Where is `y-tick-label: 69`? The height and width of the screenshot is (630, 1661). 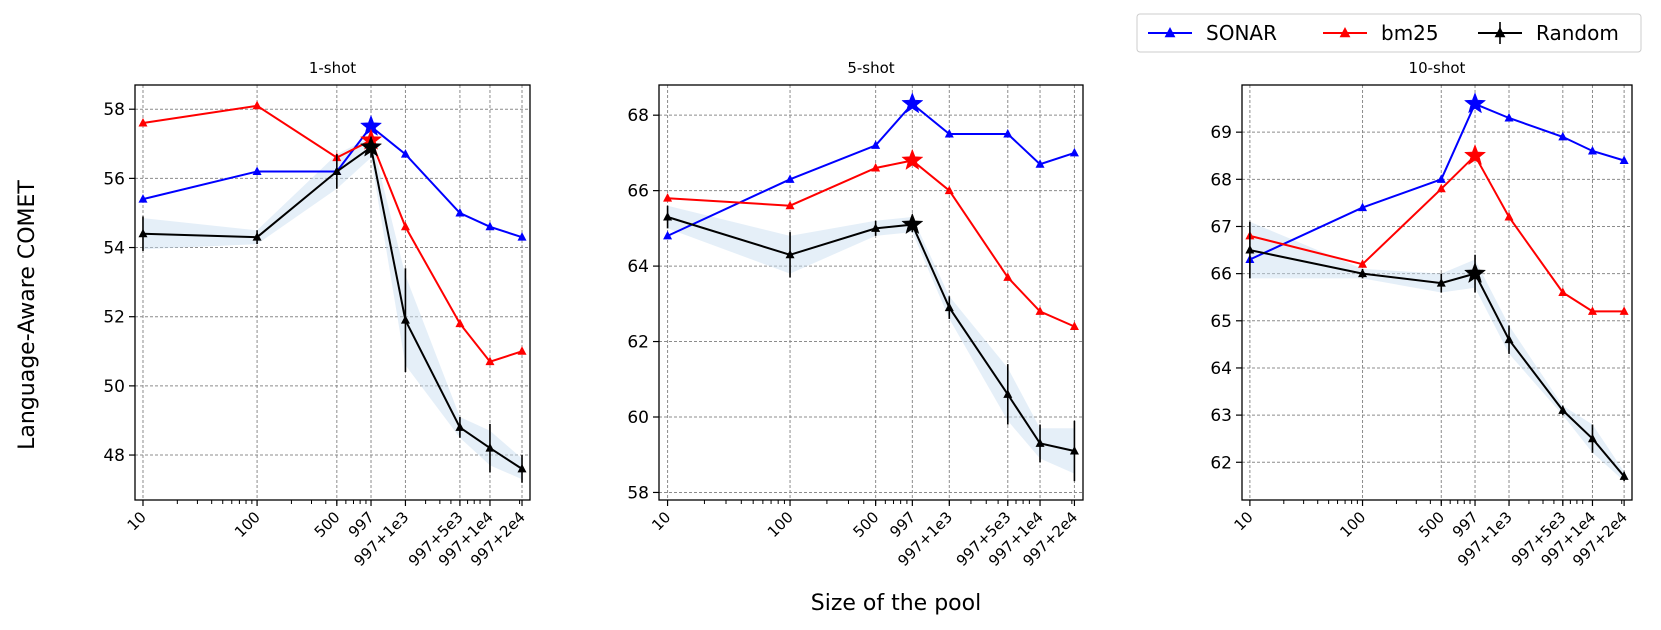 y-tick-label: 69 is located at coordinates (1221, 133).